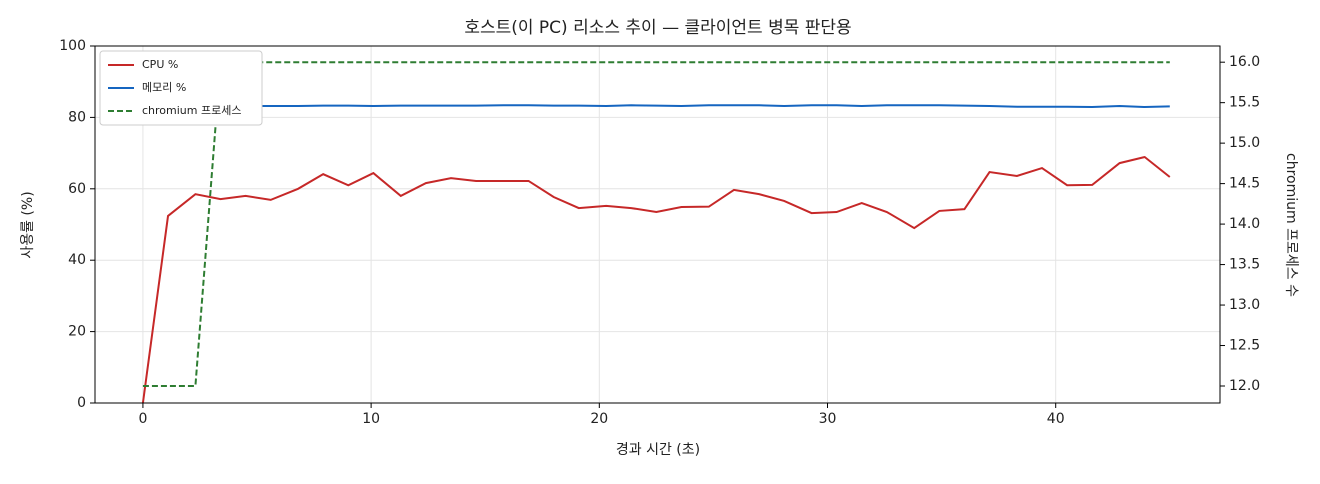 Image resolution: width=1320 pixels, height=484 pixels. I want to click on y2-tick-label: 12.5, so click(1244, 346).